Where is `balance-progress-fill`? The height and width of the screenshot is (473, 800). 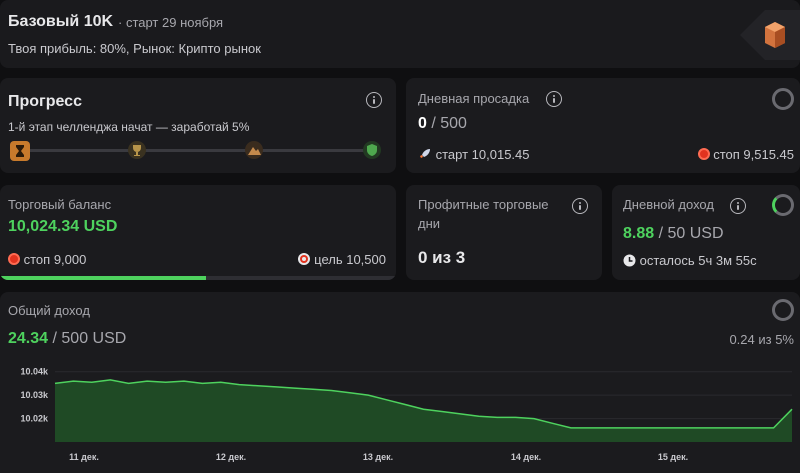 balance-progress-fill is located at coordinates (103, 278).